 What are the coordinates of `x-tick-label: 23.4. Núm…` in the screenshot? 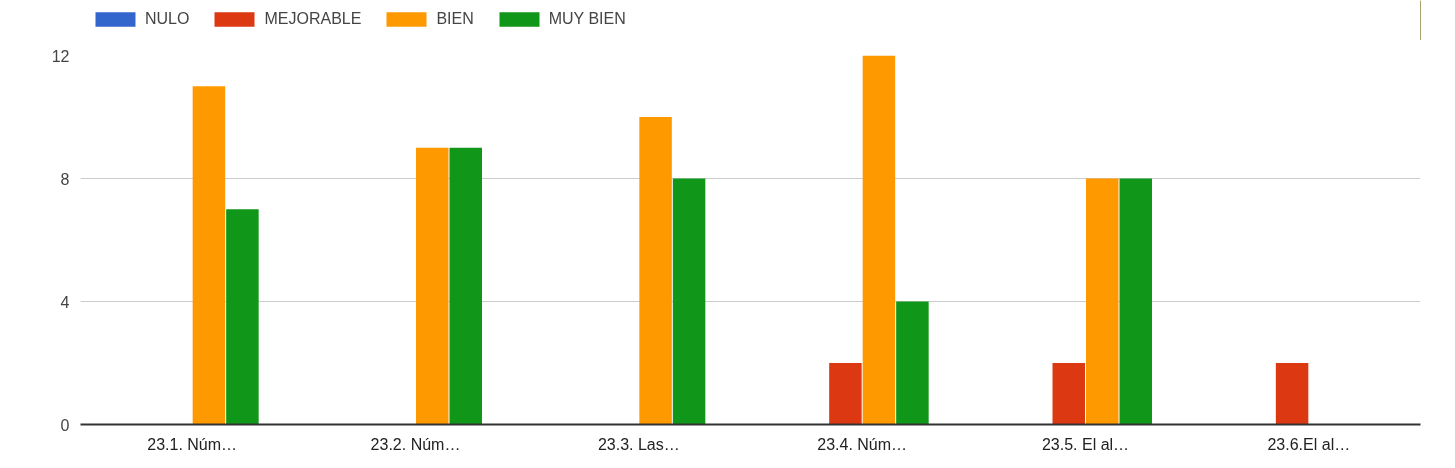 It's located at (862, 444).